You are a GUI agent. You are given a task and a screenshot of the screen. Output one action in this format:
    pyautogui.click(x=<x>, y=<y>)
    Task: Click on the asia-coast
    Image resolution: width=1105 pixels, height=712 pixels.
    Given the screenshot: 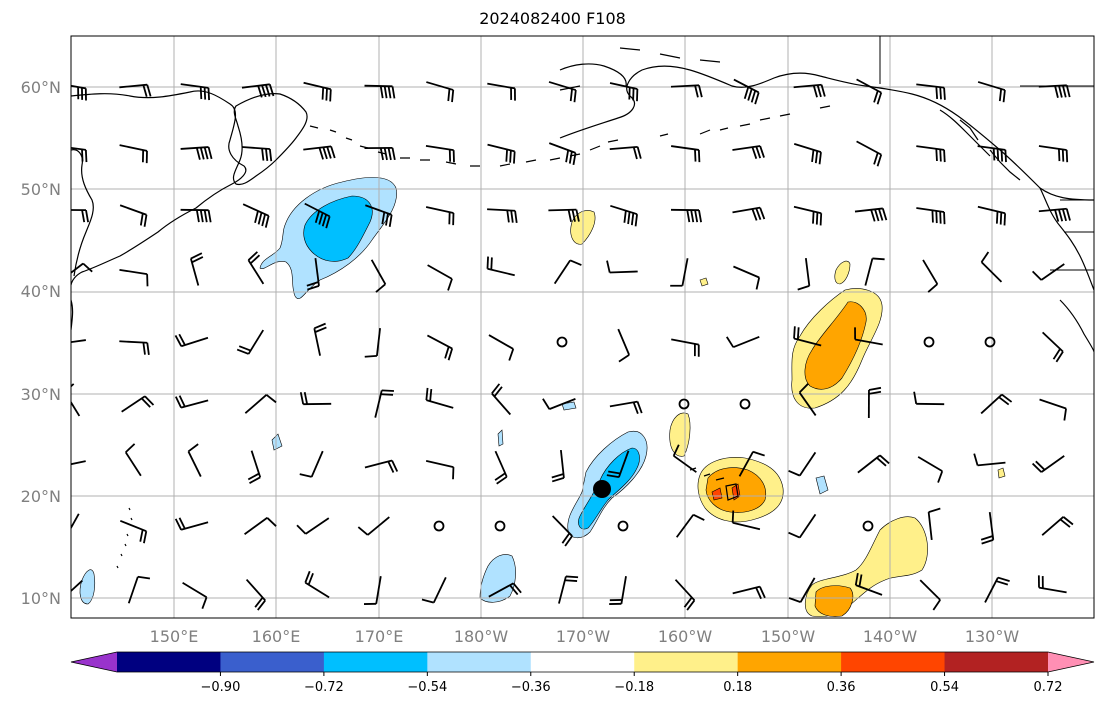 What is the action you would take?
    pyautogui.click(x=159, y=188)
    